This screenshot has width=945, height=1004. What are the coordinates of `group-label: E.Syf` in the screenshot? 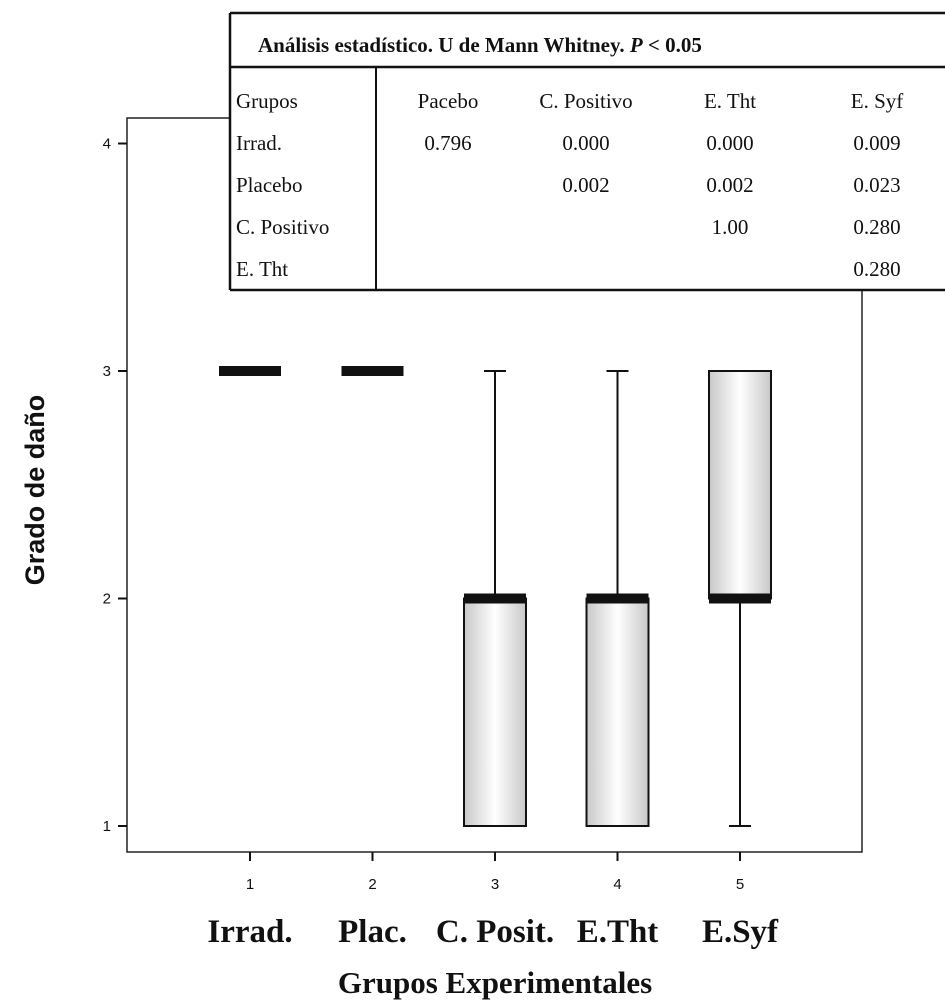 It's located at (740, 932).